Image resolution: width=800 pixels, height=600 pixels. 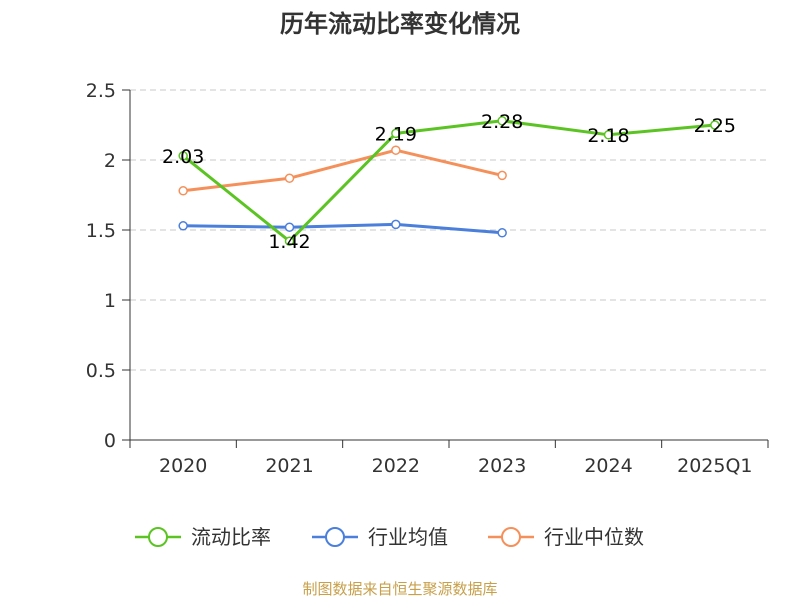 I want to click on legend-item: 流动比率, so click(x=203, y=537).